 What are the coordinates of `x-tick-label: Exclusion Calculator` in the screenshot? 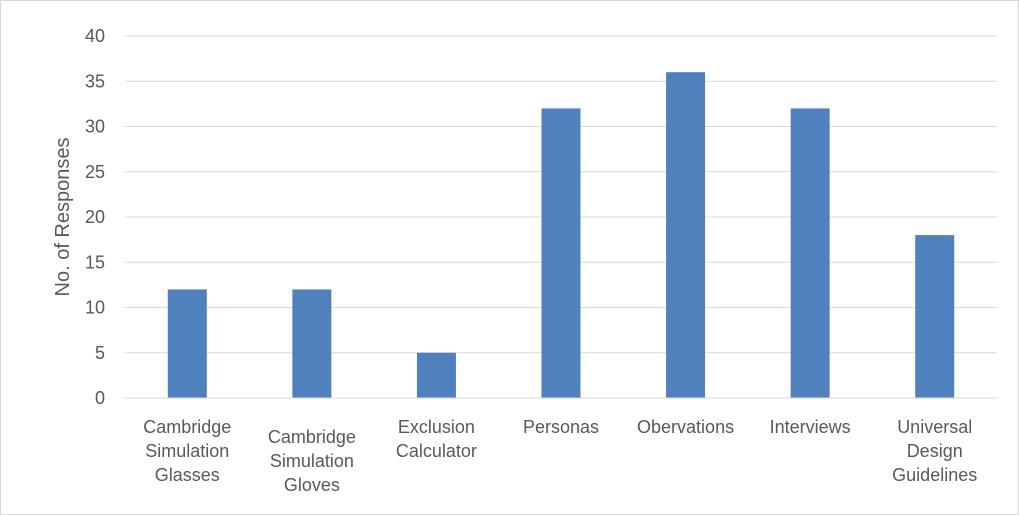 It's located at (436, 439).